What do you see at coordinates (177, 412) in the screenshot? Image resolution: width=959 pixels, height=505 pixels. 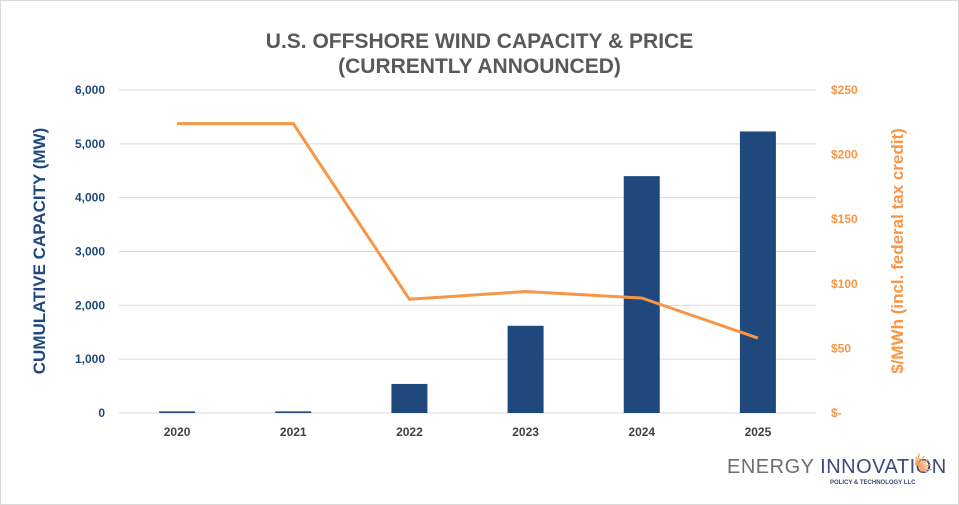 I see `bar-2020` at bounding box center [177, 412].